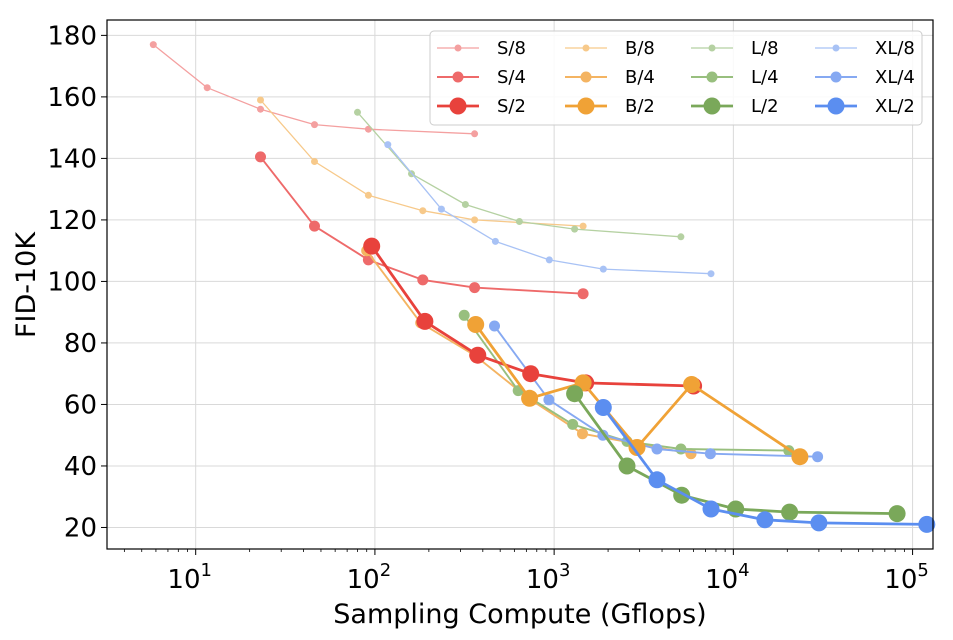 This screenshot has width=953, height=640. Describe the element at coordinates (72, 36) in the screenshot. I see `y-tick-label: 180` at that location.